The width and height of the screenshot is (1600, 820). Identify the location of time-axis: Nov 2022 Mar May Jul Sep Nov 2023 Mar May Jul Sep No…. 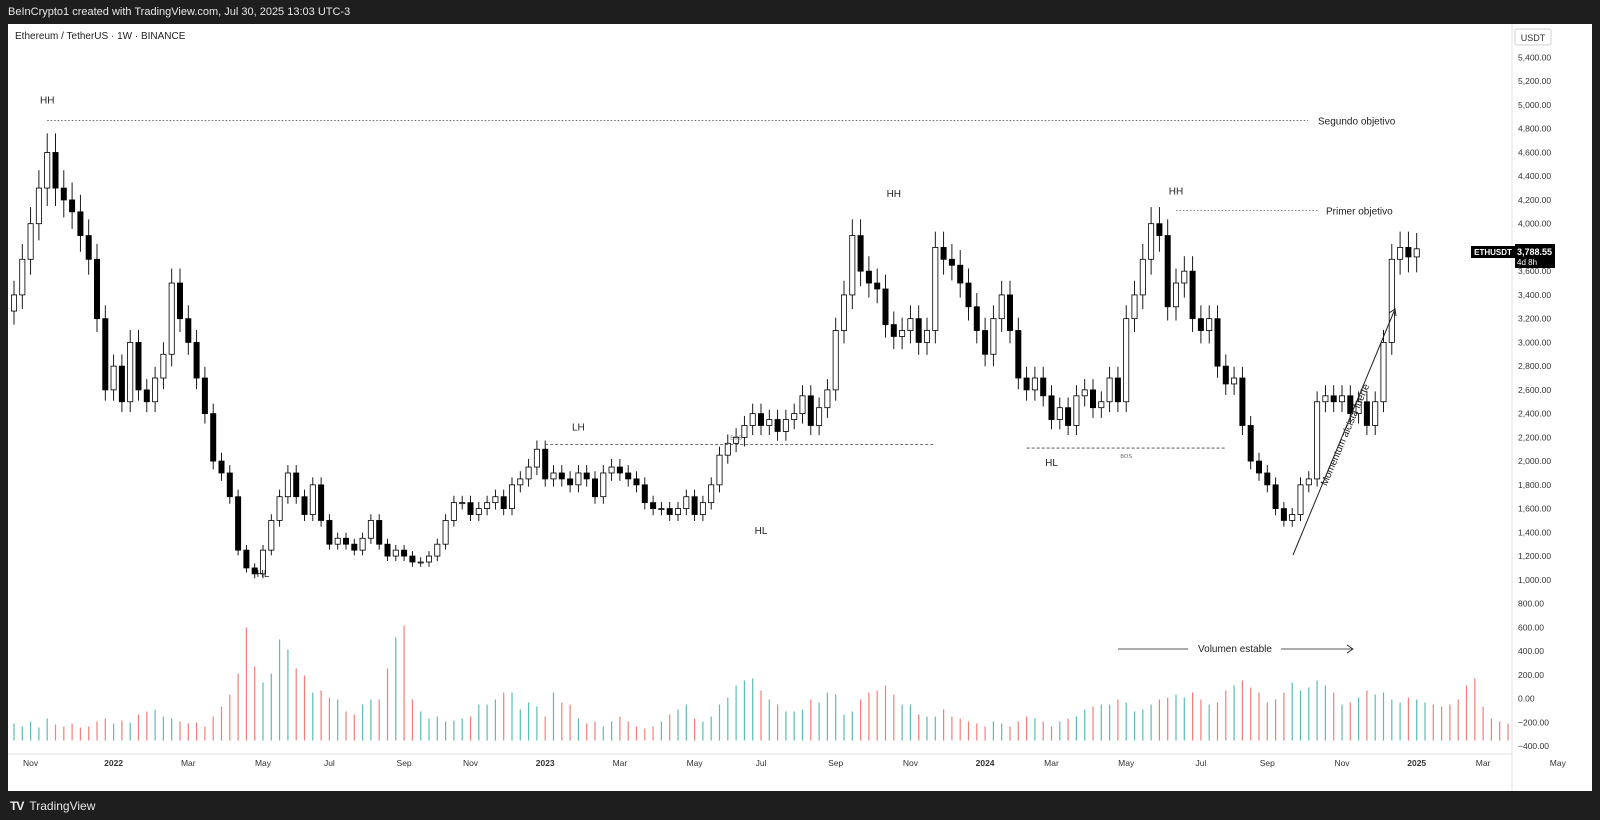
(807, 763).